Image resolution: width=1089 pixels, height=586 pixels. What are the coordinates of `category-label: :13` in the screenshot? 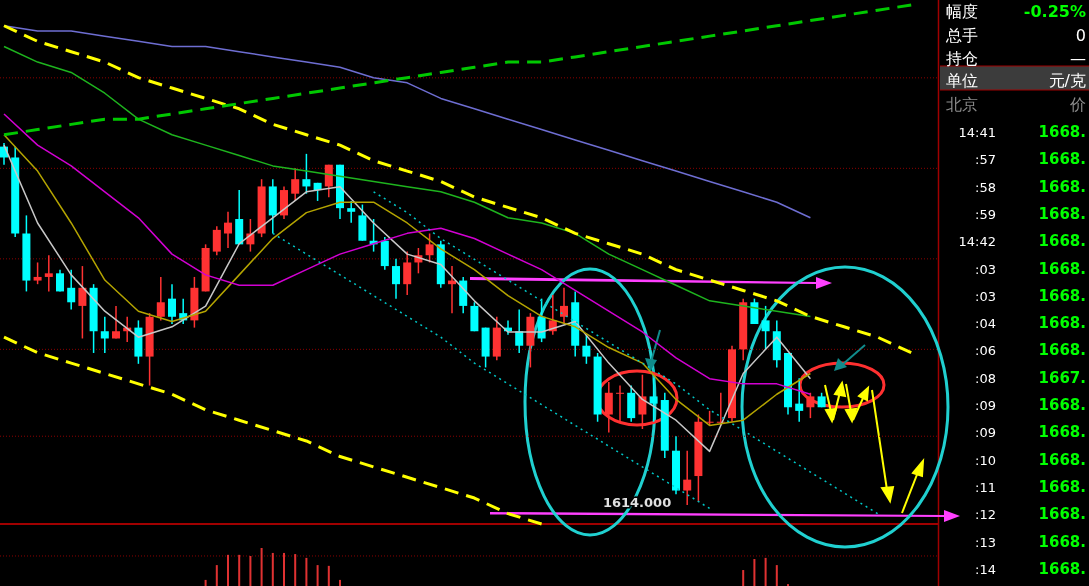 It's located at (985, 542).